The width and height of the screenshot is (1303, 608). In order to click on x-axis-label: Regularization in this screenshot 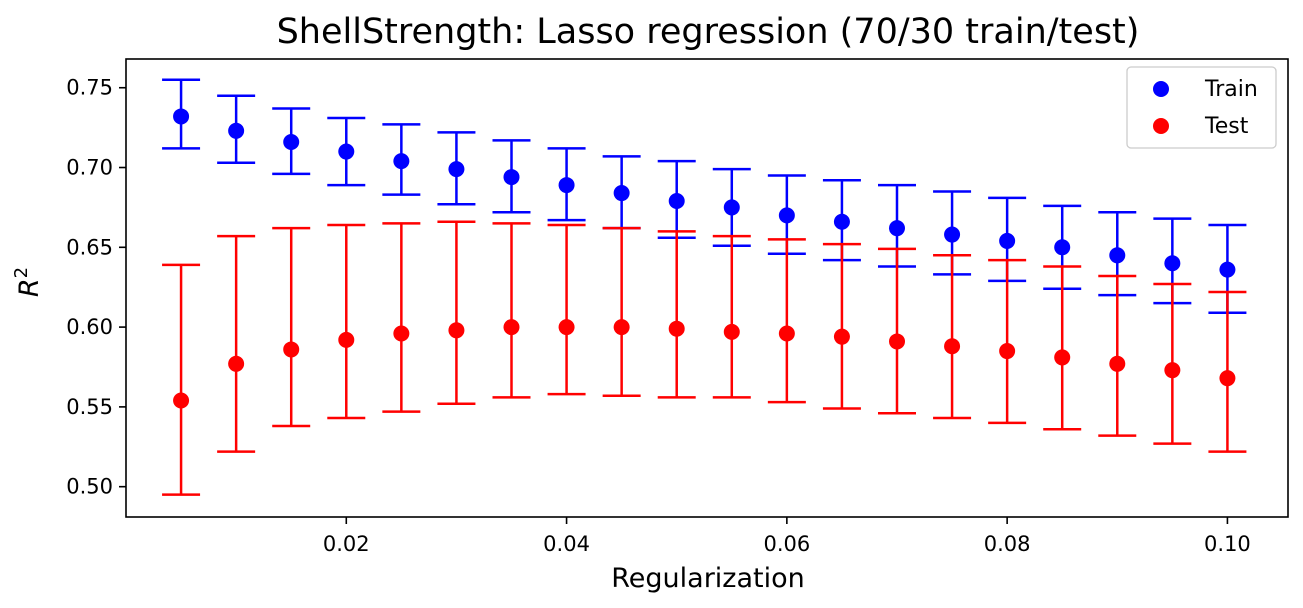, I will do `click(708, 578)`.